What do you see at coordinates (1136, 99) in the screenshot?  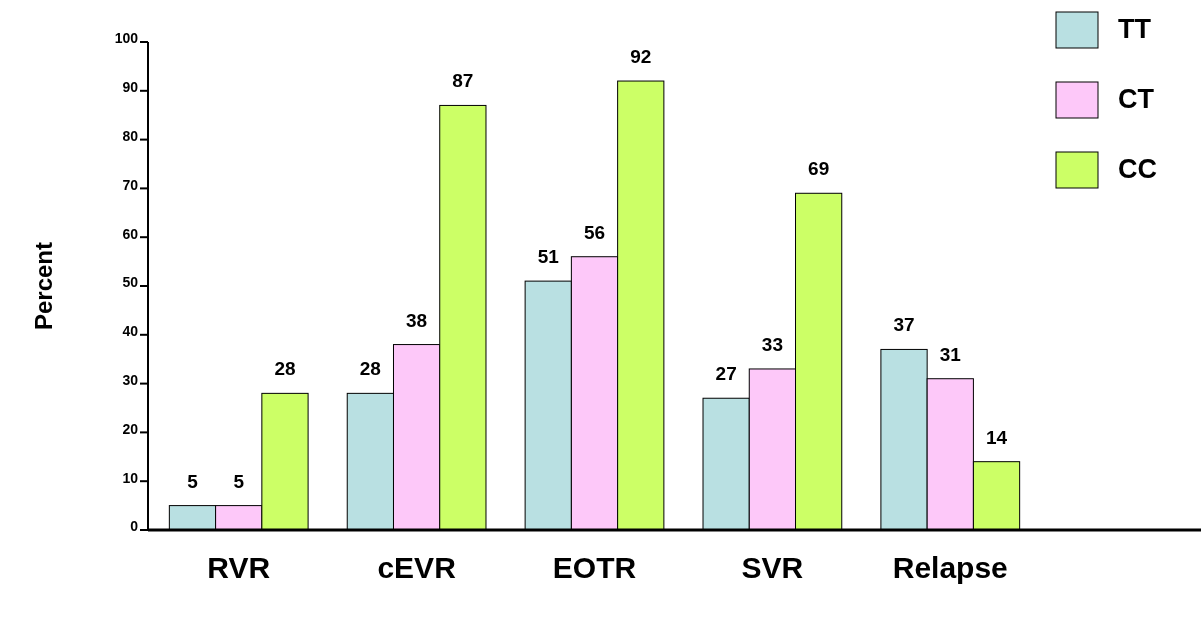 I see `legend-label: CT` at bounding box center [1136, 99].